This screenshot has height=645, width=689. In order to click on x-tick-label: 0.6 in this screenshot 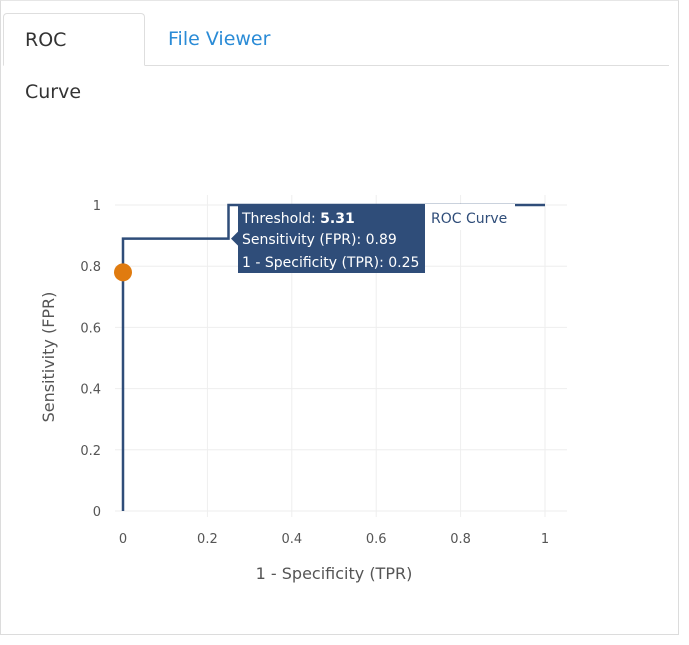, I will do `click(376, 539)`.